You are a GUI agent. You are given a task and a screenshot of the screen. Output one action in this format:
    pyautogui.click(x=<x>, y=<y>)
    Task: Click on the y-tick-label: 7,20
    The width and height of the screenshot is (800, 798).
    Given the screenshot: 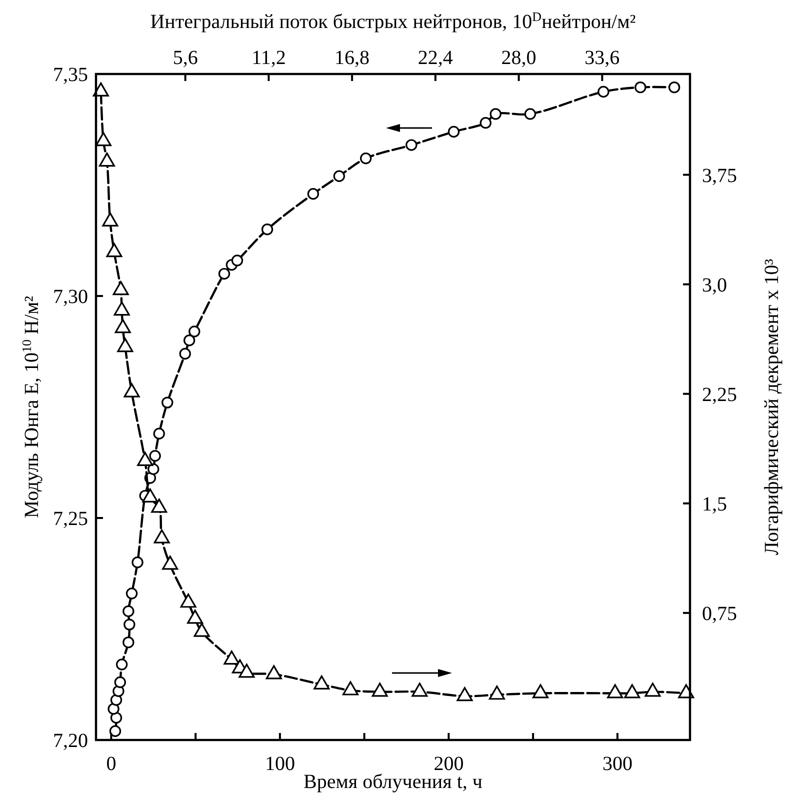 What is the action you would take?
    pyautogui.click(x=70, y=741)
    